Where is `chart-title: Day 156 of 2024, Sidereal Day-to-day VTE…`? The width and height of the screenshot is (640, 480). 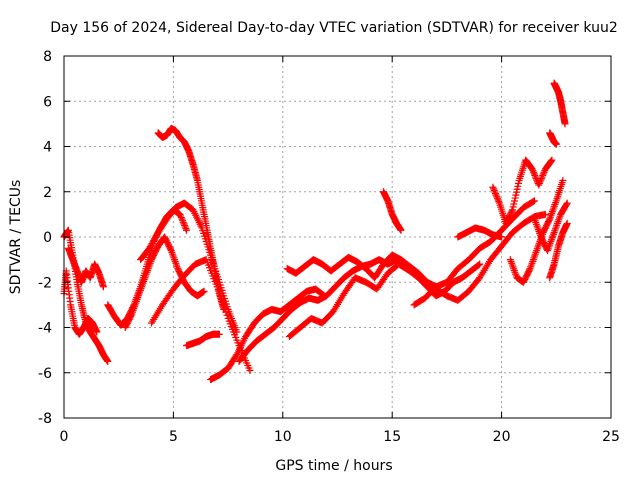 chart-title: Day 156 of 2024, Sidereal Day-to-day VTE… is located at coordinates (334, 28).